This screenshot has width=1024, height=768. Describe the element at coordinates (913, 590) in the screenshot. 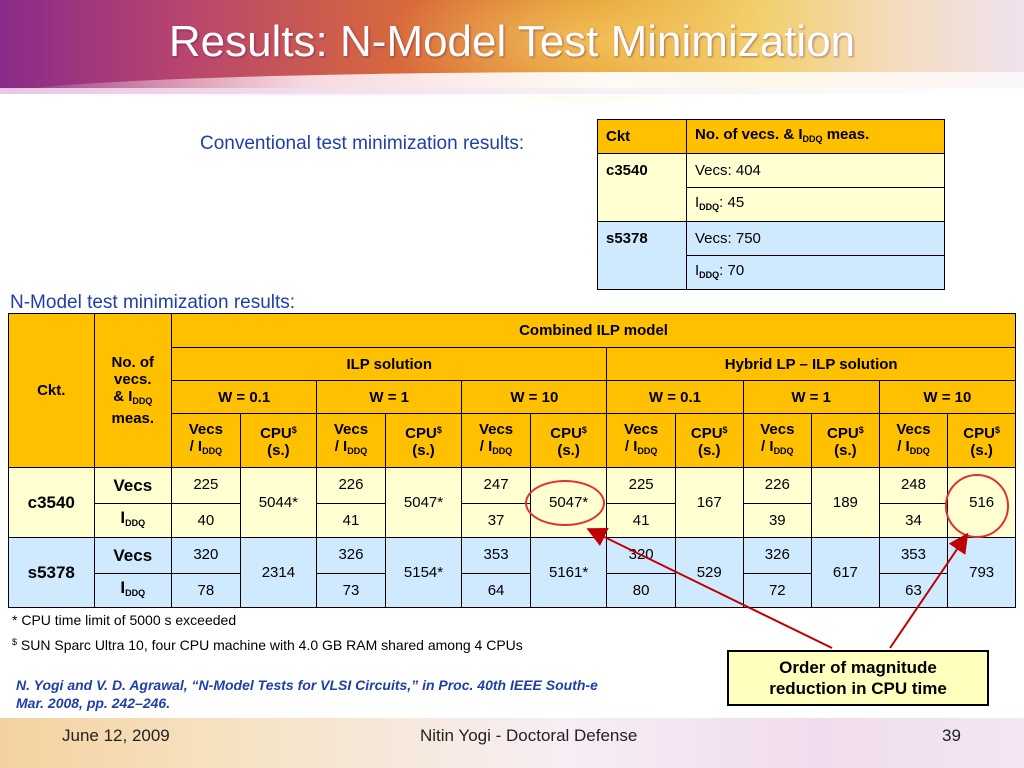

I see `cell-iddq: 63` at that location.